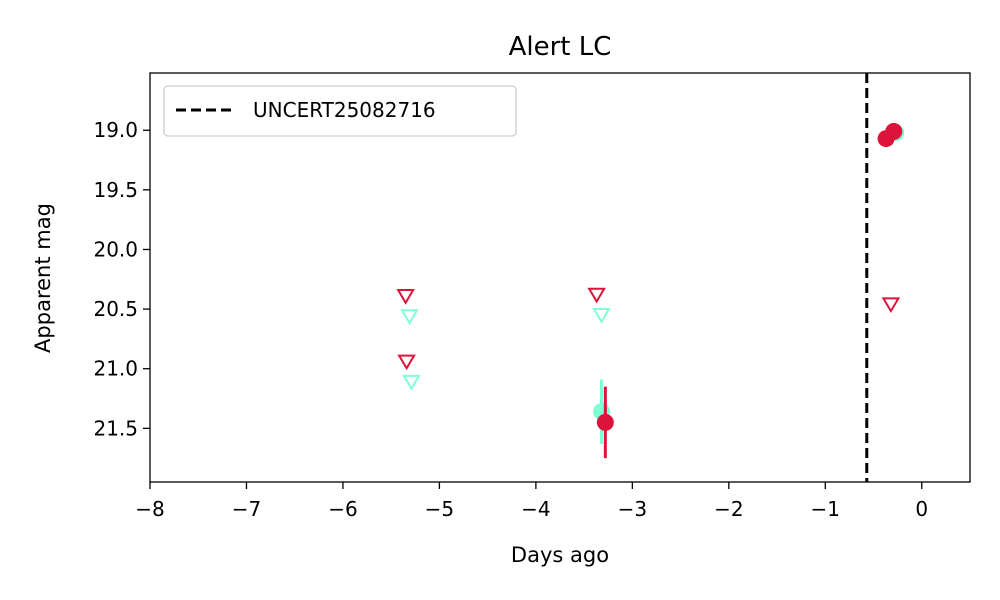 This screenshot has height=600, width=1000. Describe the element at coordinates (115, 190) in the screenshot. I see `y-tick-label: 19.5` at that location.